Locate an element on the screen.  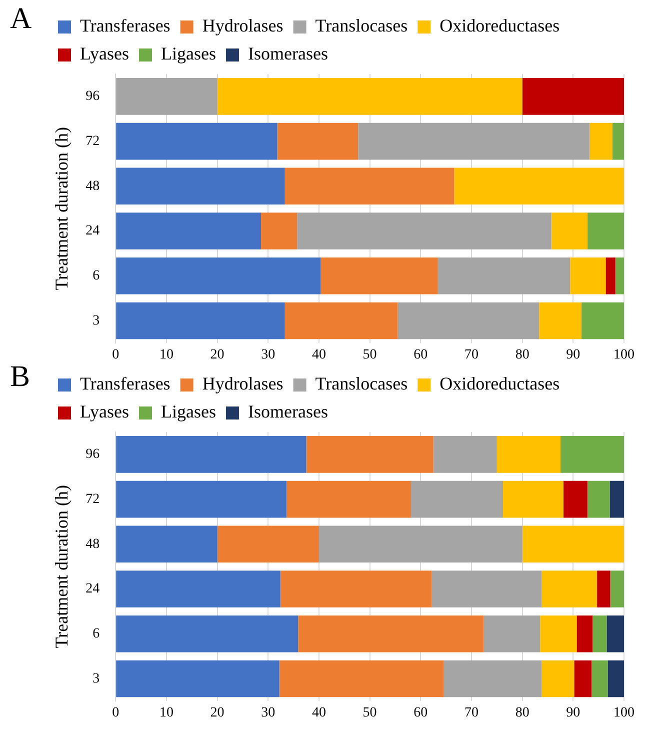
y-tick-label: 3 is located at coordinates (96, 678).